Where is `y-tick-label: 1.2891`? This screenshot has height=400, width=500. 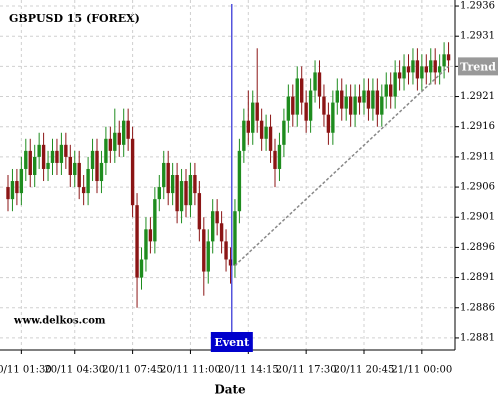
y-tick-label: 1.2891 is located at coordinates (477, 277).